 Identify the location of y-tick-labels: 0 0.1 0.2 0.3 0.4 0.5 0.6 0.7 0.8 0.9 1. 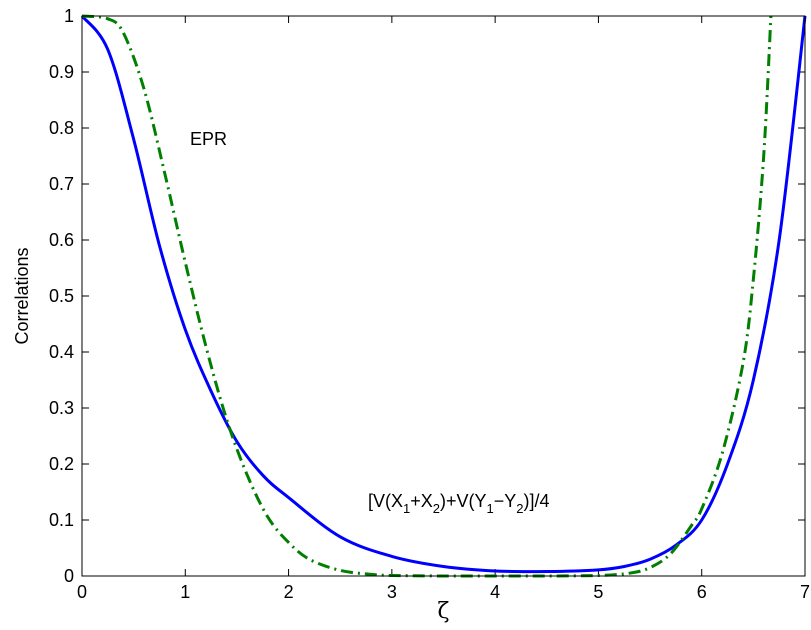
(61, 296).